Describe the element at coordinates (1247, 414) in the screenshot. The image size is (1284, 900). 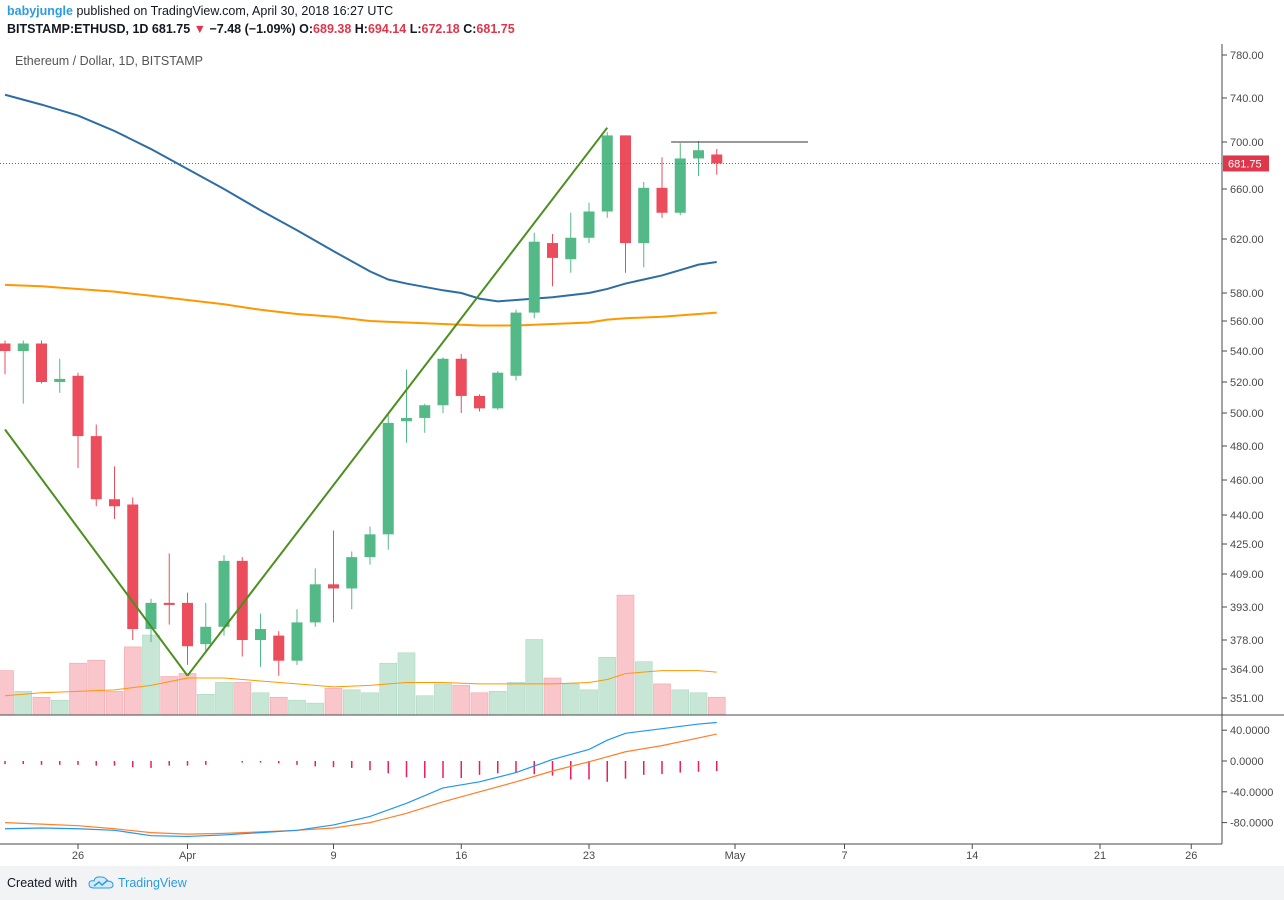
I see `price-tick-label: 500.00` at that location.